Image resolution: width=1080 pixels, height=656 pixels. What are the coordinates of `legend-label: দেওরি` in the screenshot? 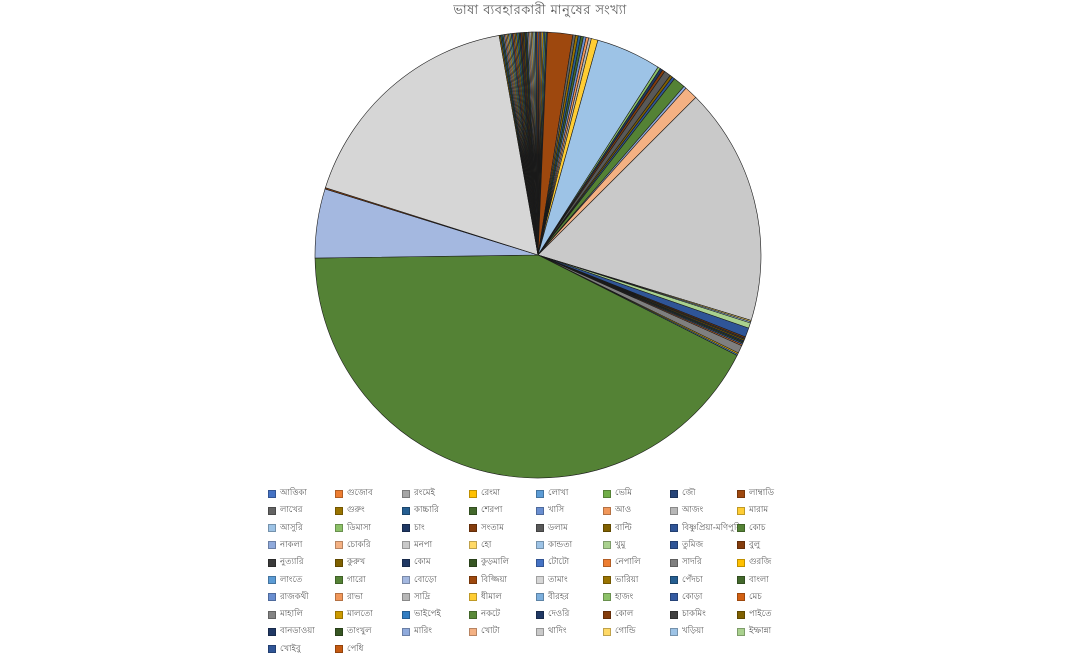 It's located at (559, 614).